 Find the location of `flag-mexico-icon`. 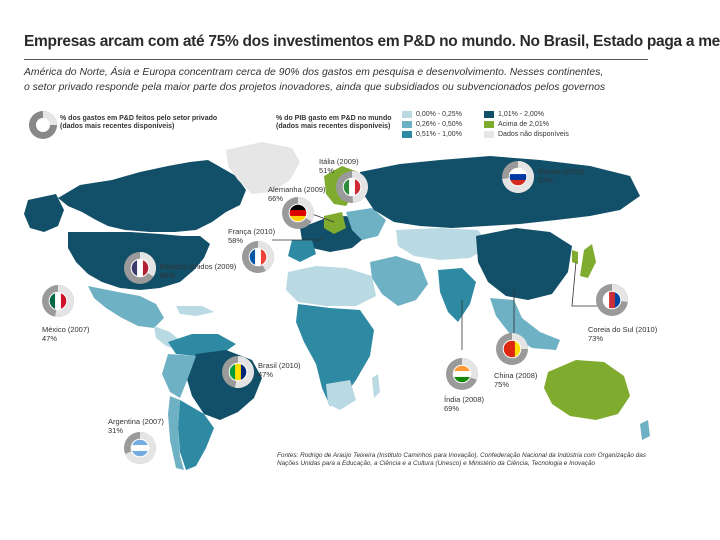

flag-mexico-icon is located at coordinates (58, 301).